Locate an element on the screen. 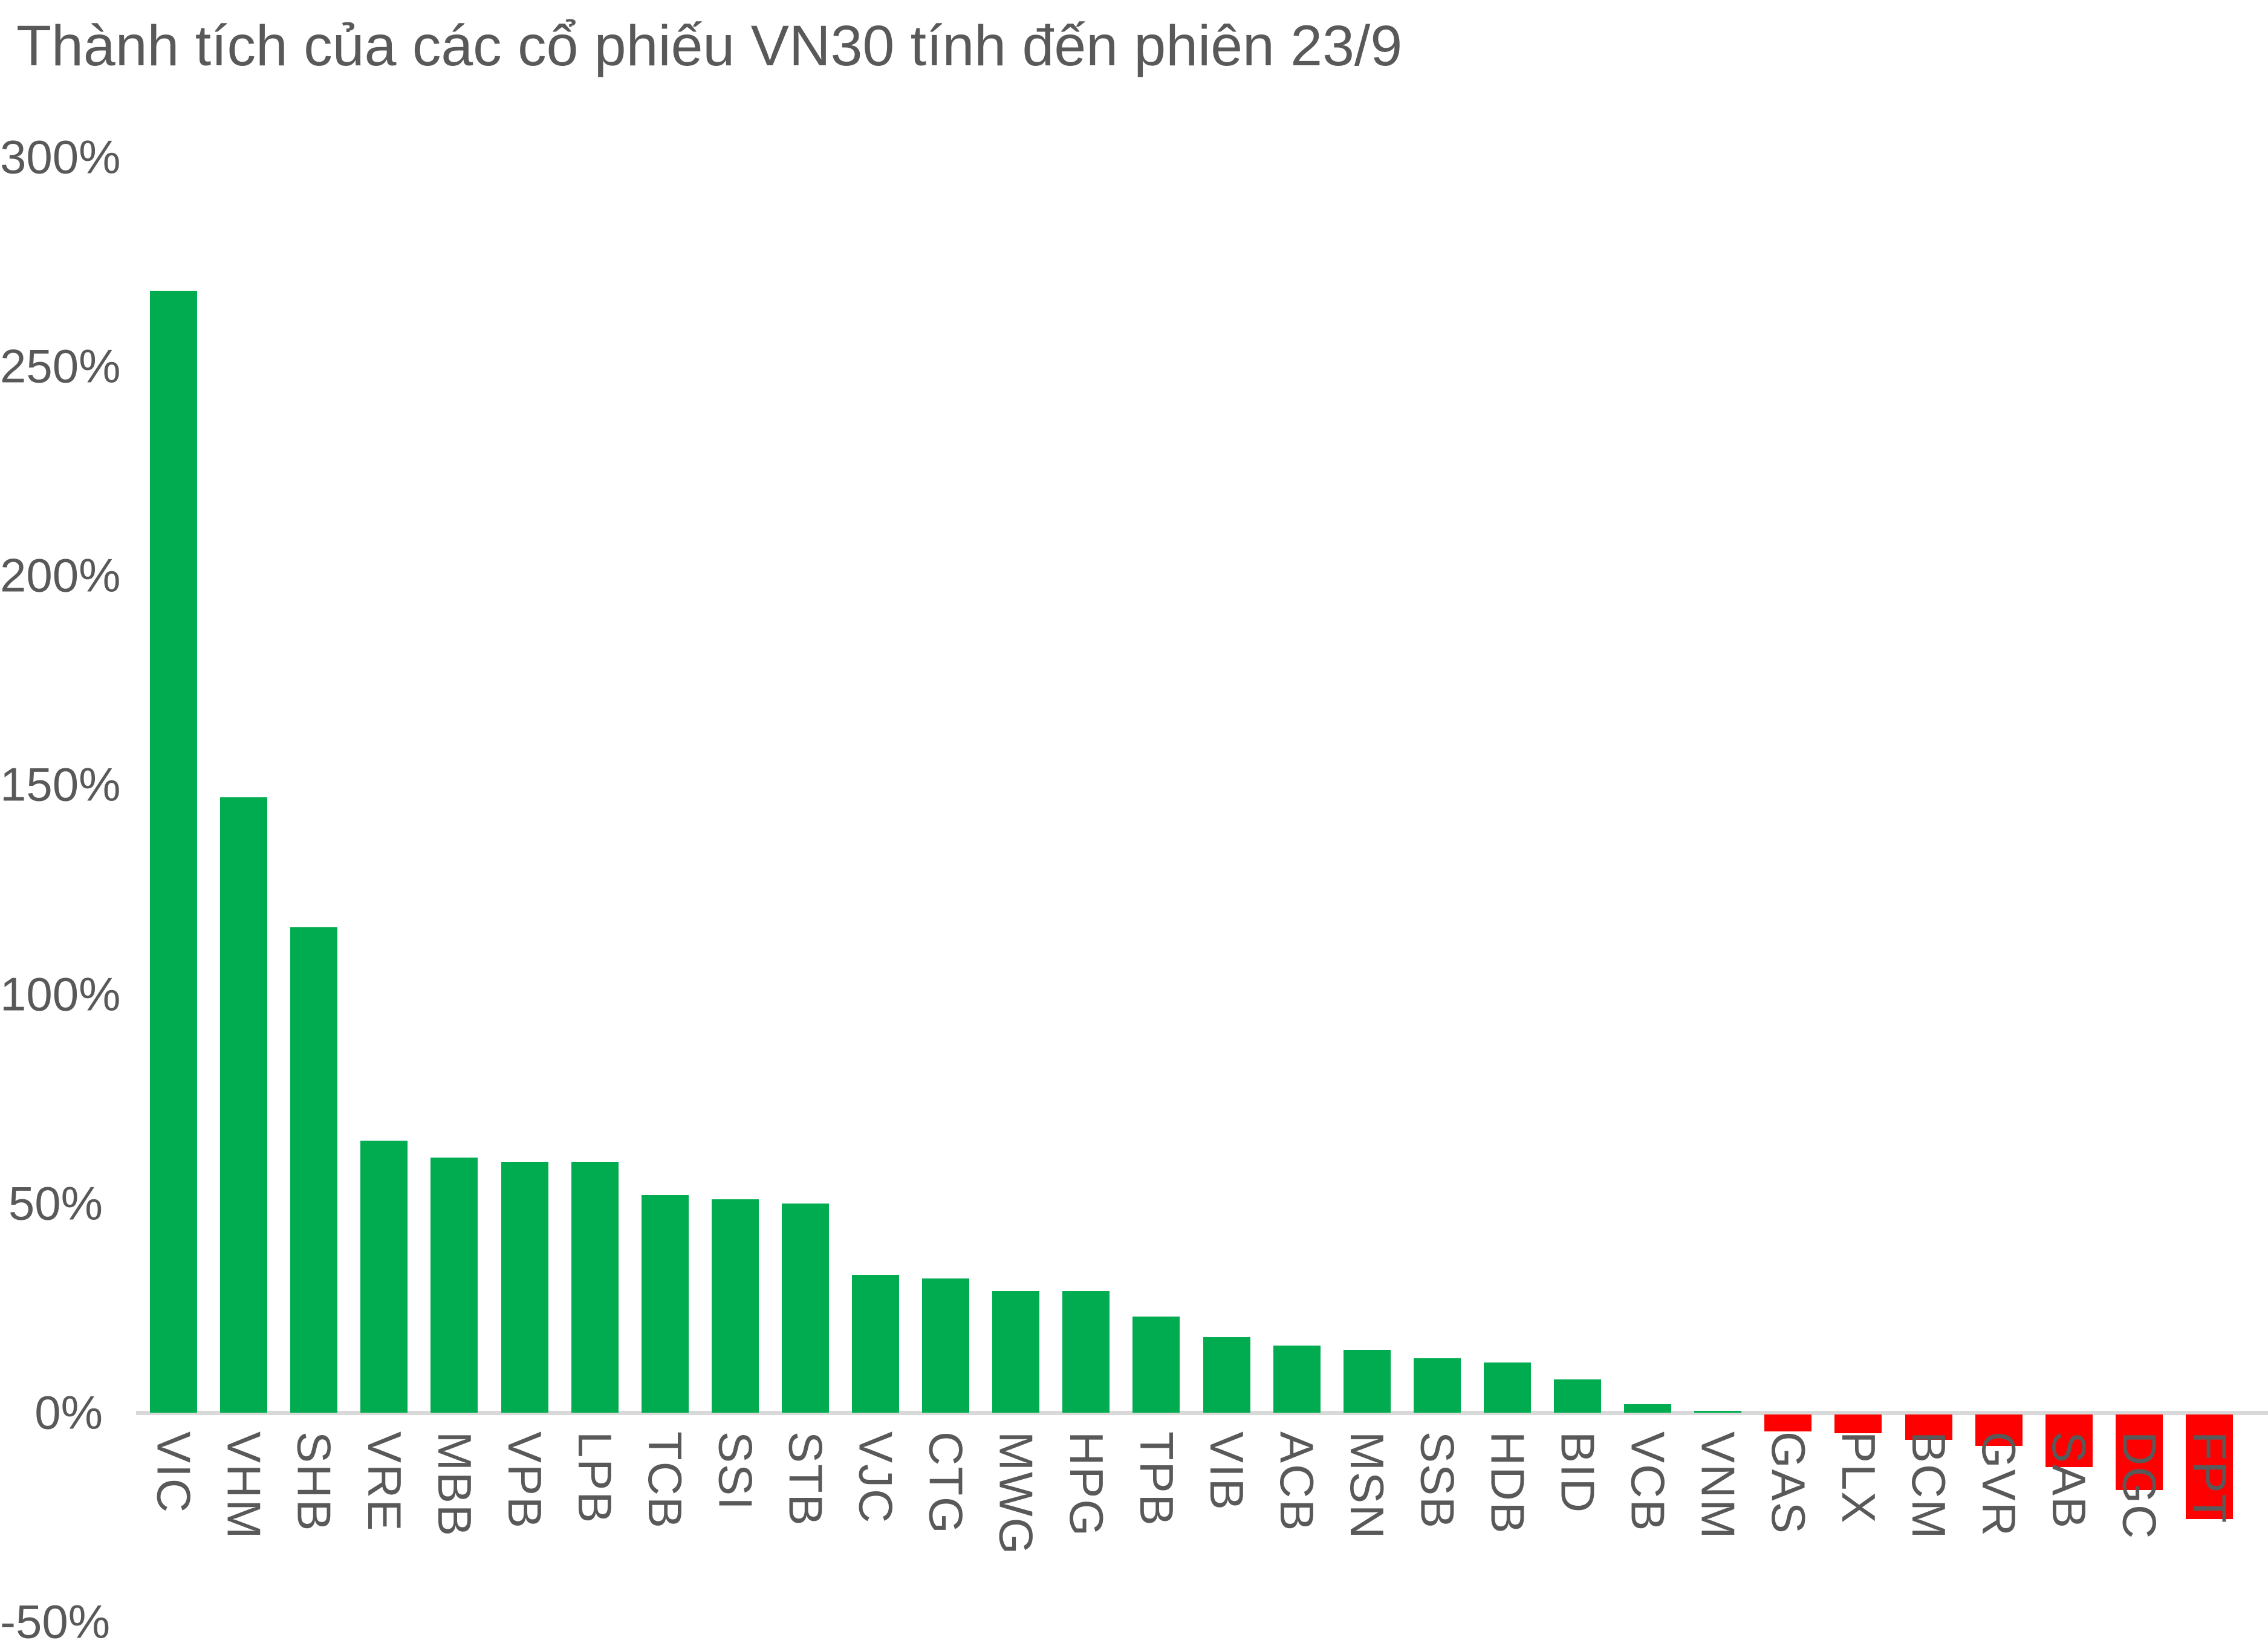 The height and width of the screenshot is (1646, 2268). x-axis-label-VNM: VNM is located at coordinates (1718, 1486).